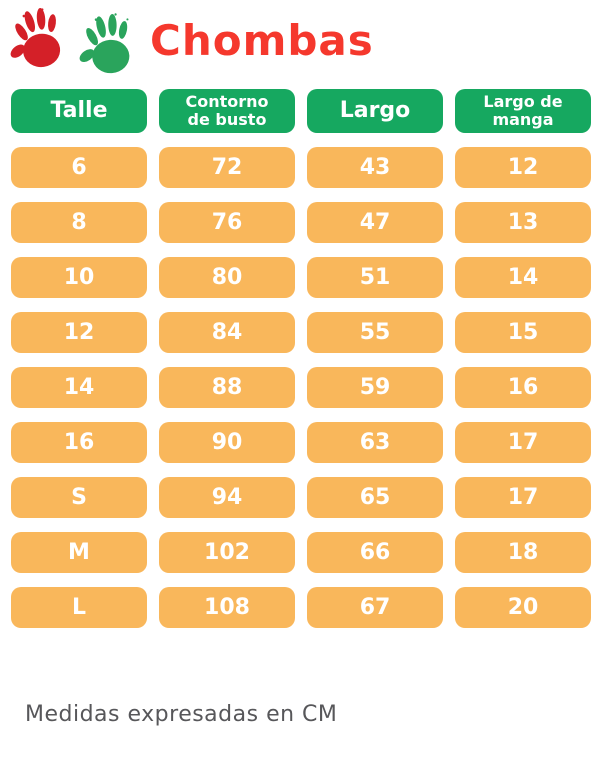 The height and width of the screenshot is (766, 600). Describe the element at coordinates (227, 607) in the screenshot. I see `table-cell: 108` at that location.